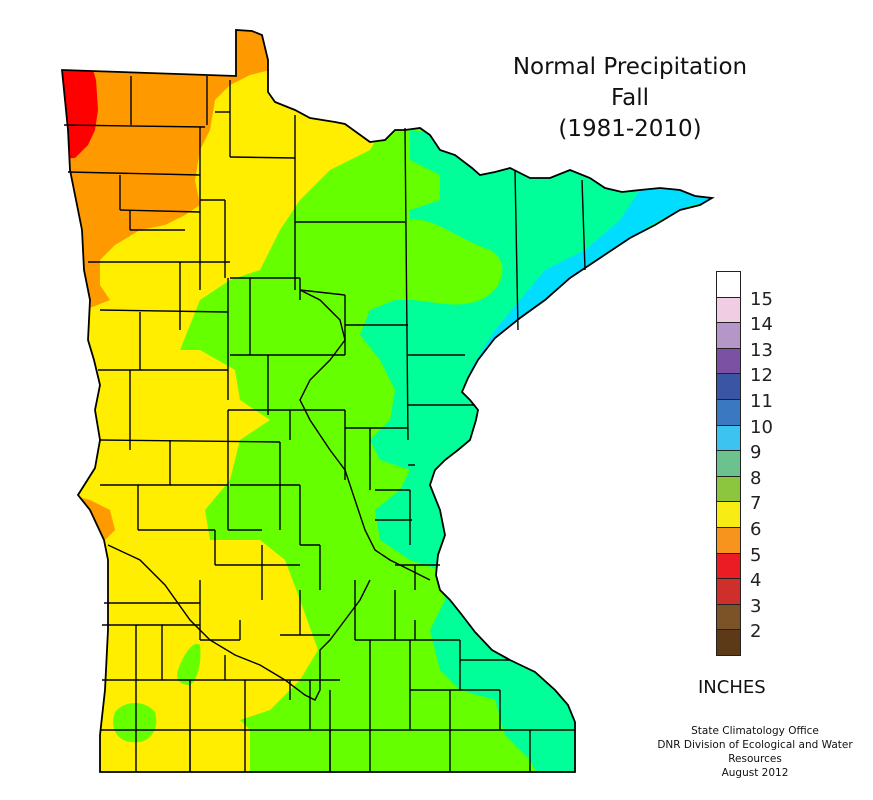 This screenshot has width=873, height=800. Describe the element at coordinates (761, 401) in the screenshot. I see `legend-tick-label: 11` at that location.